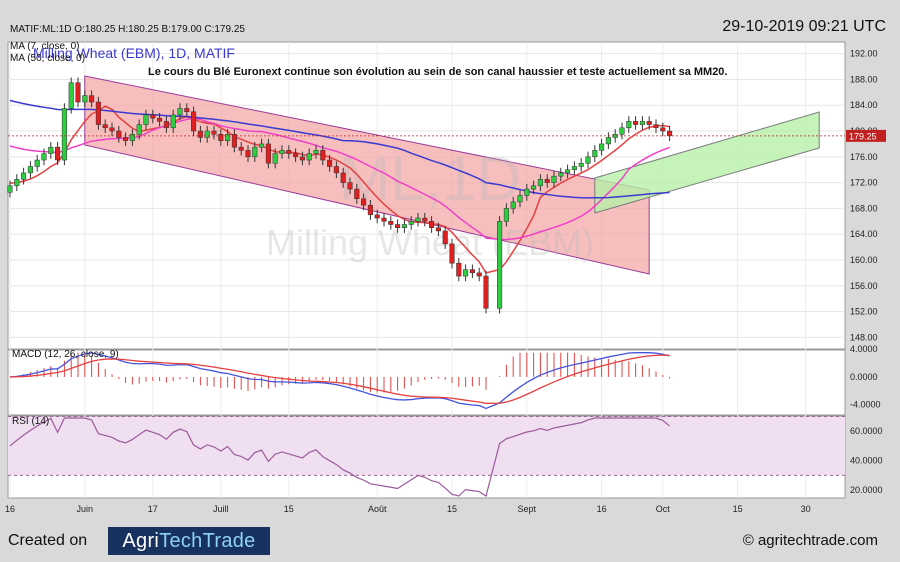 The height and width of the screenshot is (562, 900). Describe the element at coordinates (864, 105) in the screenshot. I see `price-tick-label: 184.00` at that location.